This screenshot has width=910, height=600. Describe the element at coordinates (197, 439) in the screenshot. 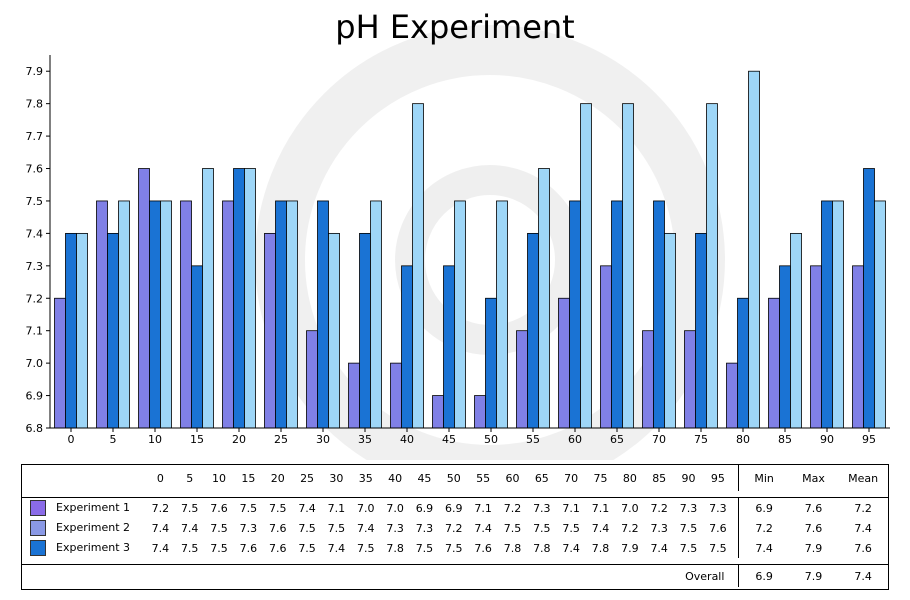

I see `x-tick-label: 15` at that location.